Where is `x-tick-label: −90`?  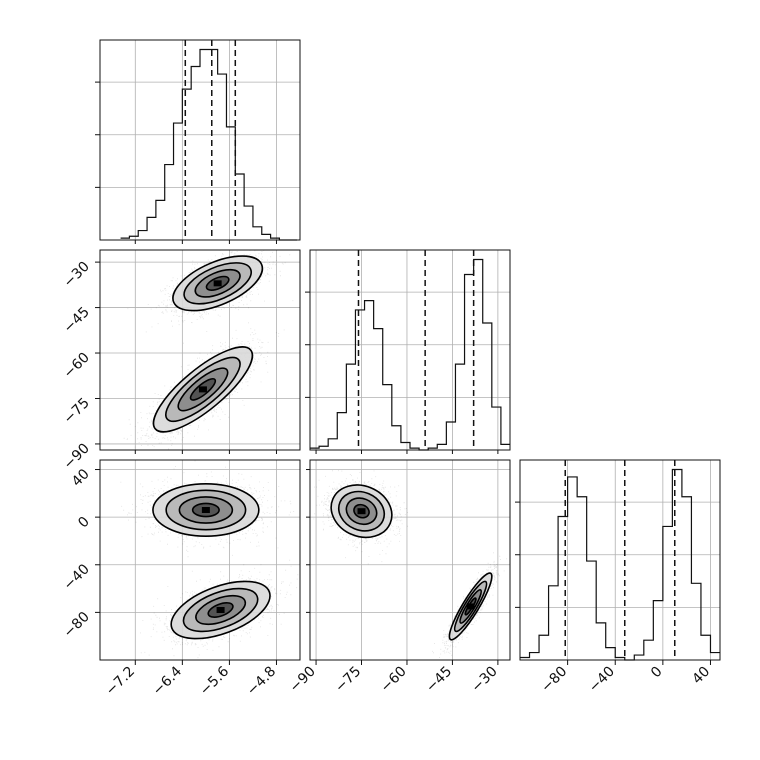
x-tick-label: −90 is located at coordinates (303, 680).